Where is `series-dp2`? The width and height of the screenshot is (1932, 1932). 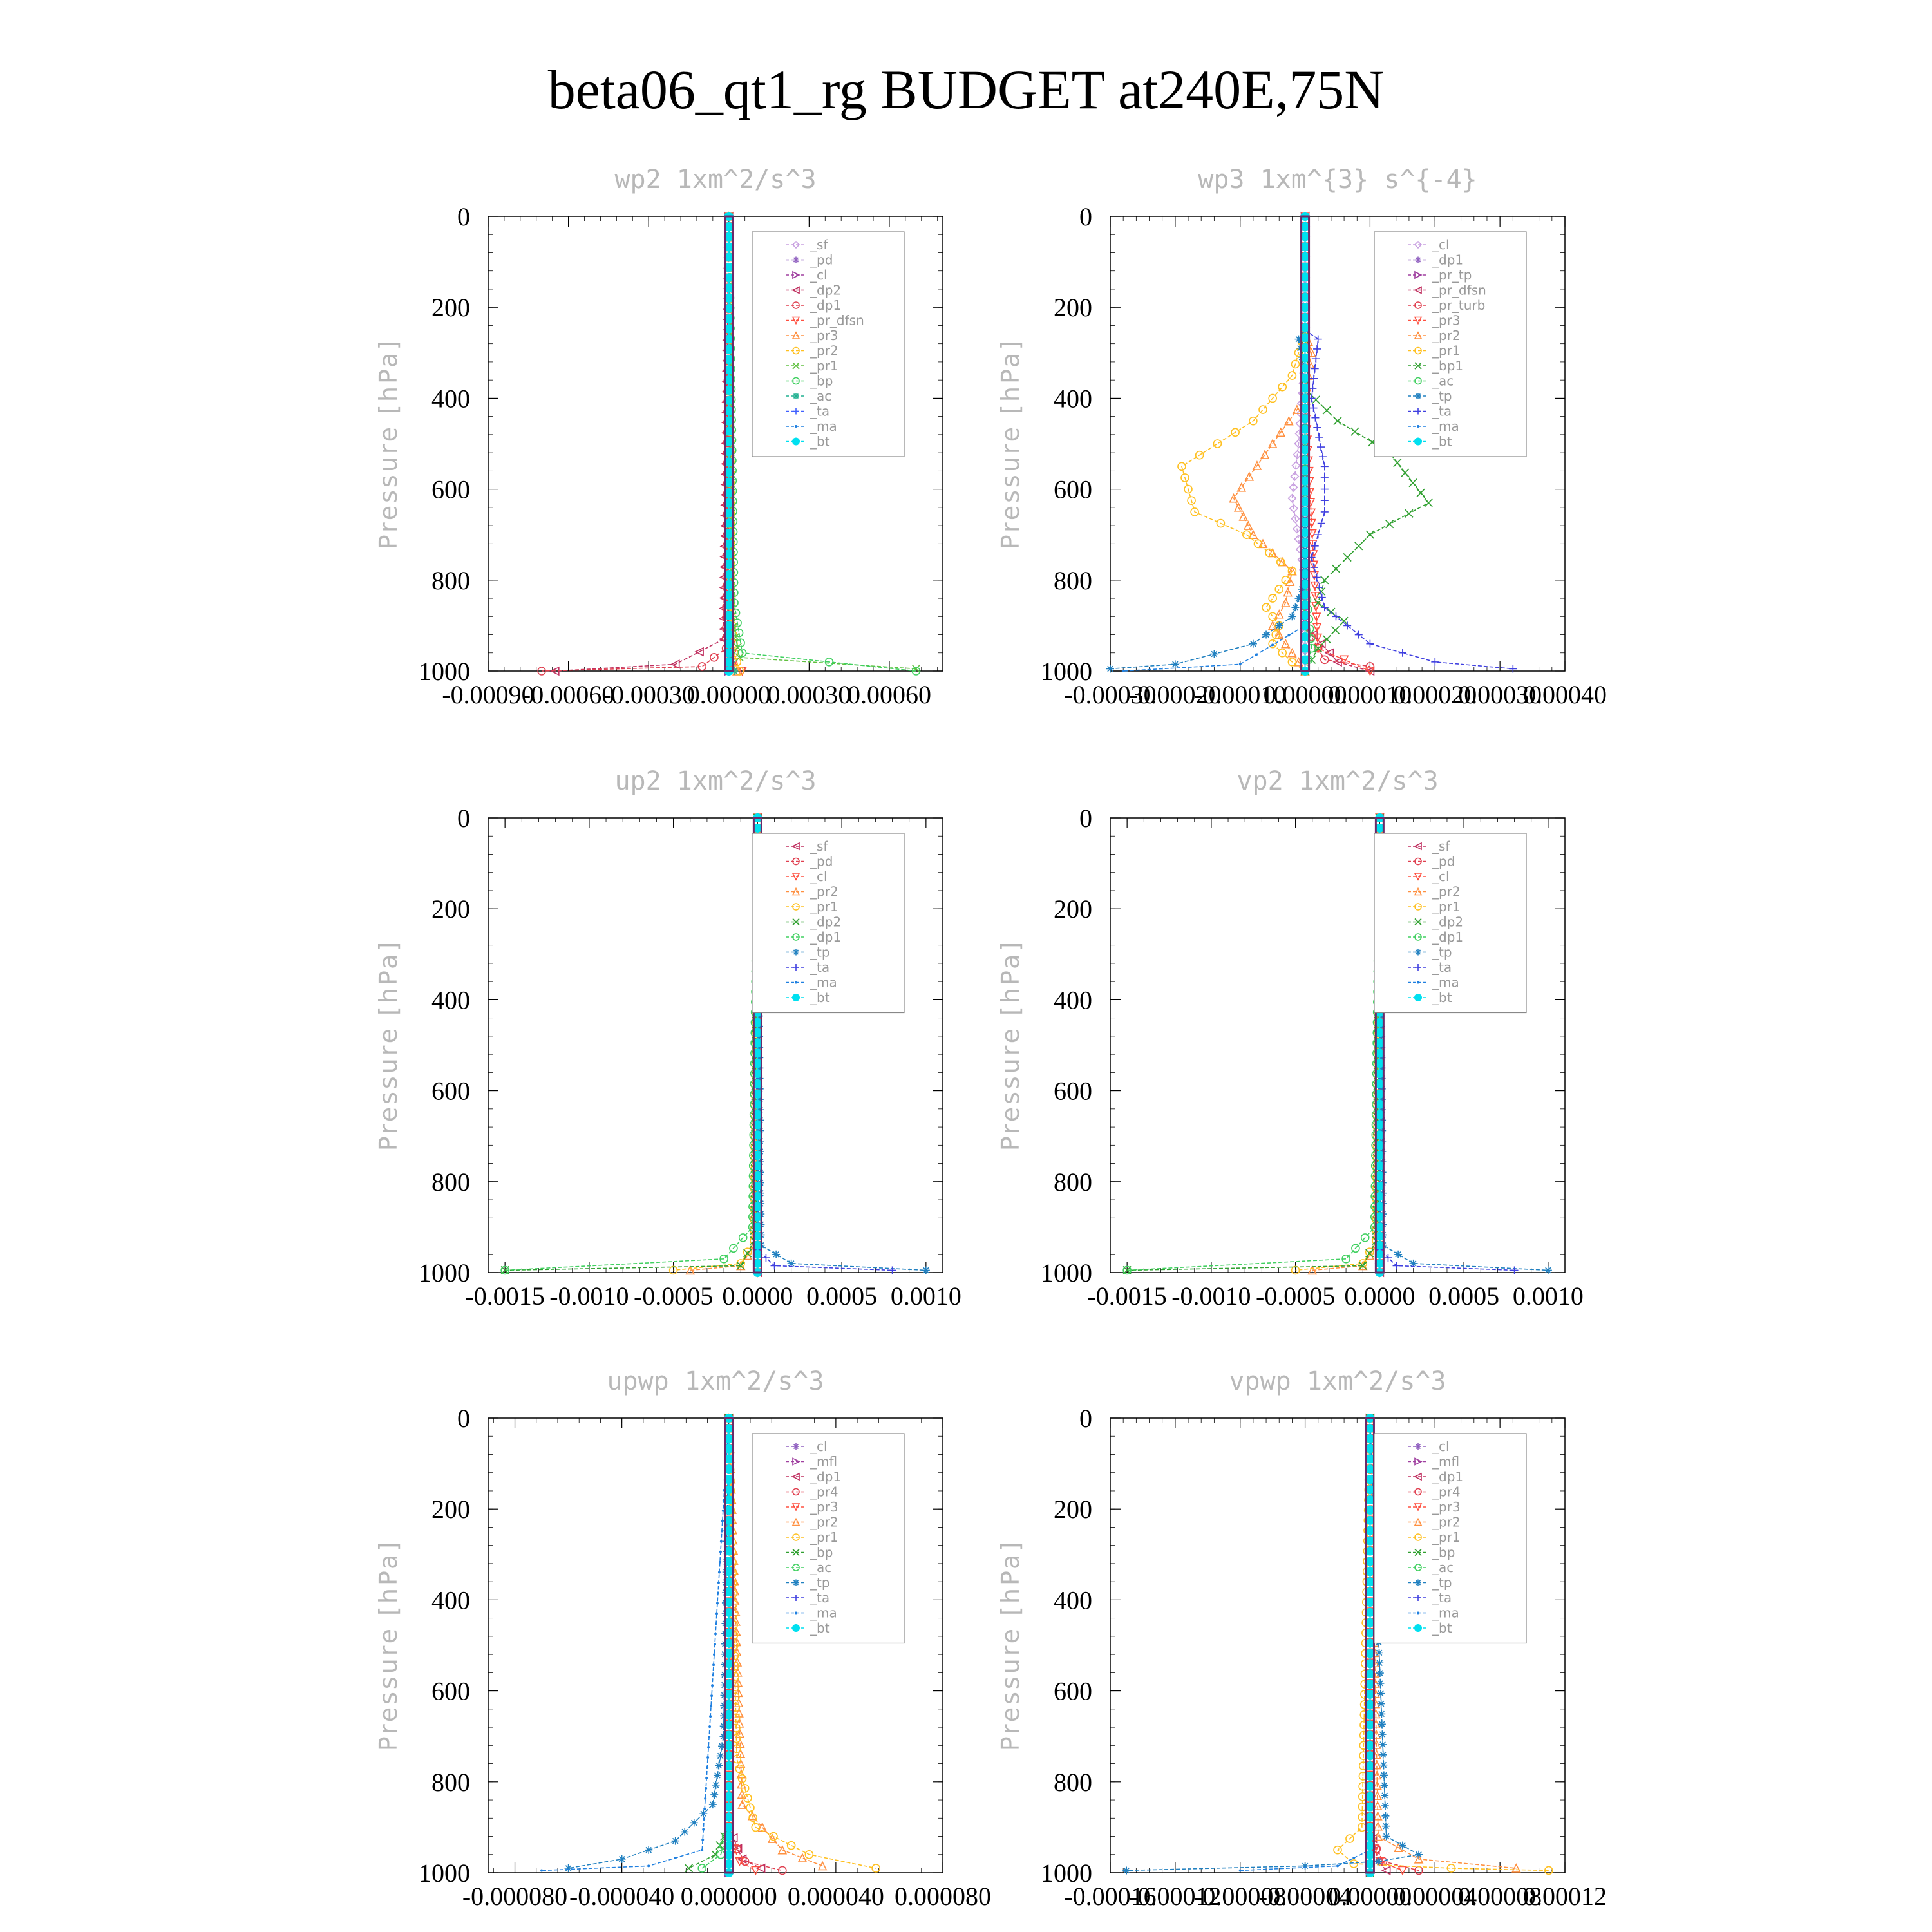 series-dp2 is located at coordinates (631, 1044).